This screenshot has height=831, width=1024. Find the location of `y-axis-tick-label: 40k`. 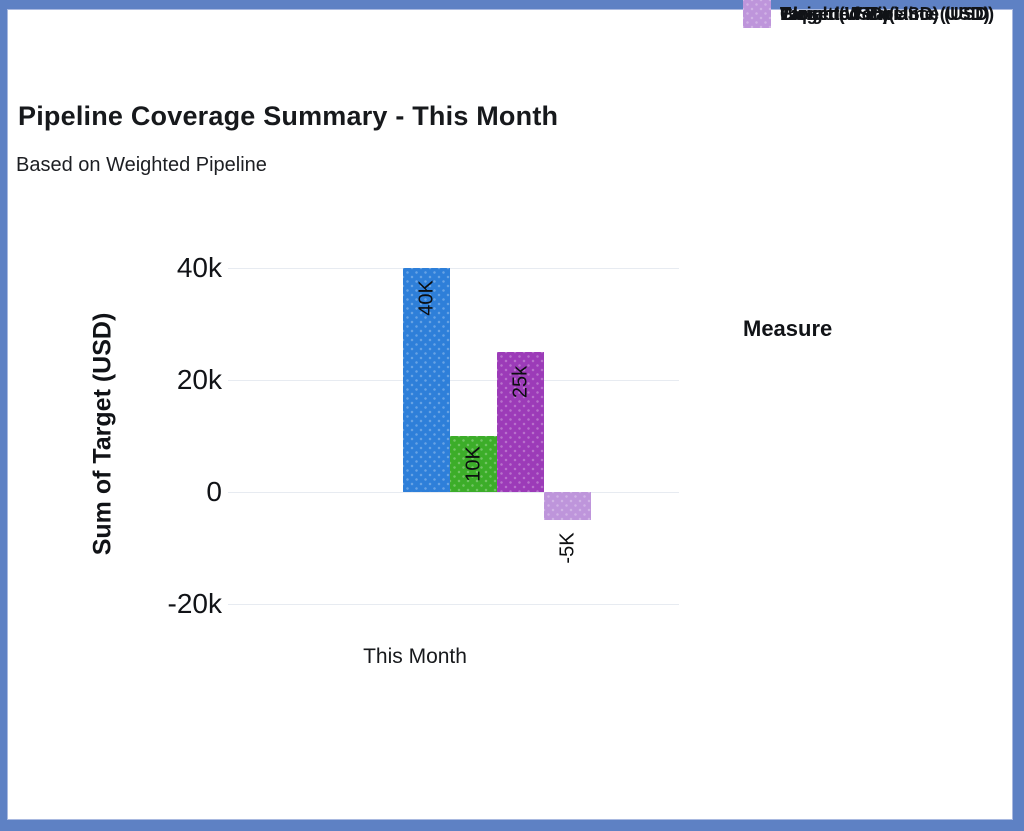

y-axis-tick-label: 40k is located at coordinates (199, 267).